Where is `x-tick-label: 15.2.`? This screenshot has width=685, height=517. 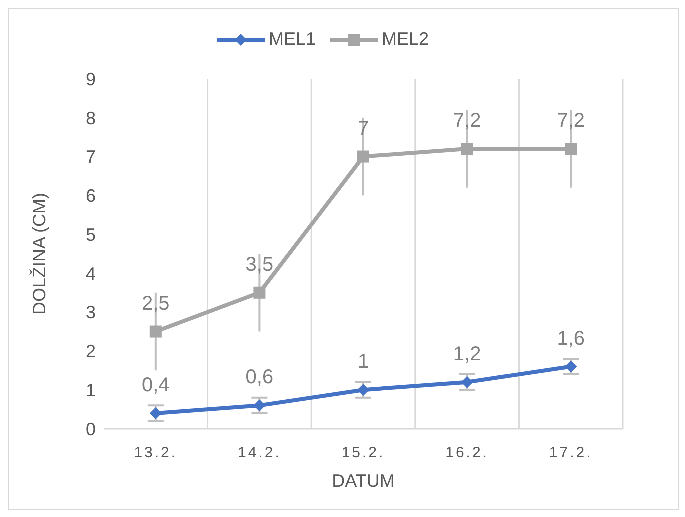
x-tick-label: 15.2. is located at coordinates (364, 453).